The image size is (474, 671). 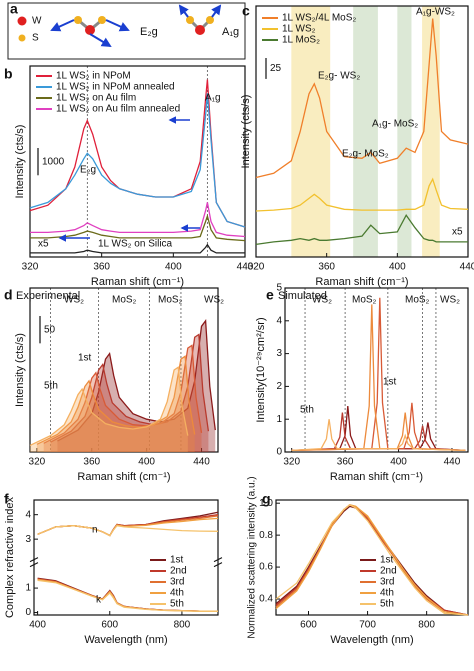 I want to click on y-tick-label: 0.4, so click(x=266, y=599).